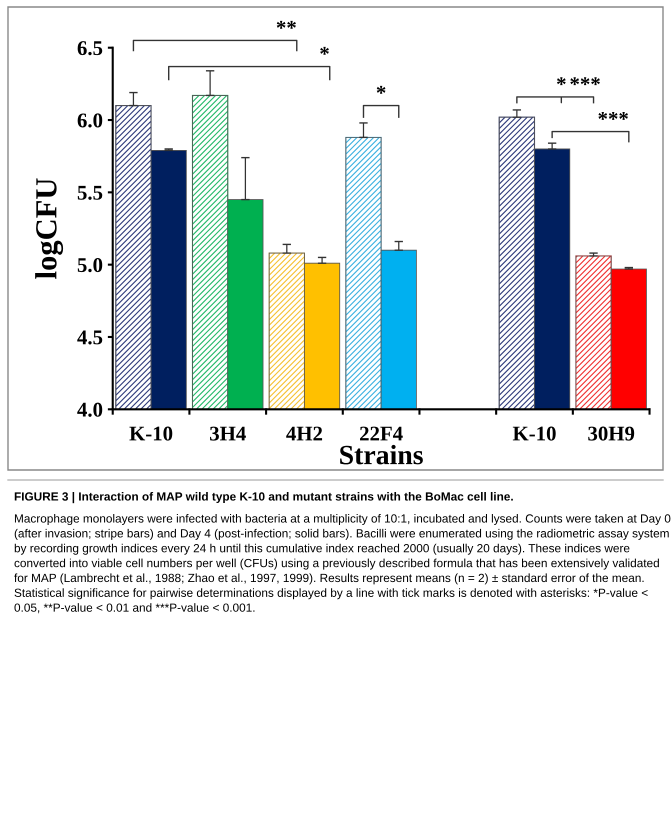  I want to click on x-axis-title: Strains, so click(381, 454).